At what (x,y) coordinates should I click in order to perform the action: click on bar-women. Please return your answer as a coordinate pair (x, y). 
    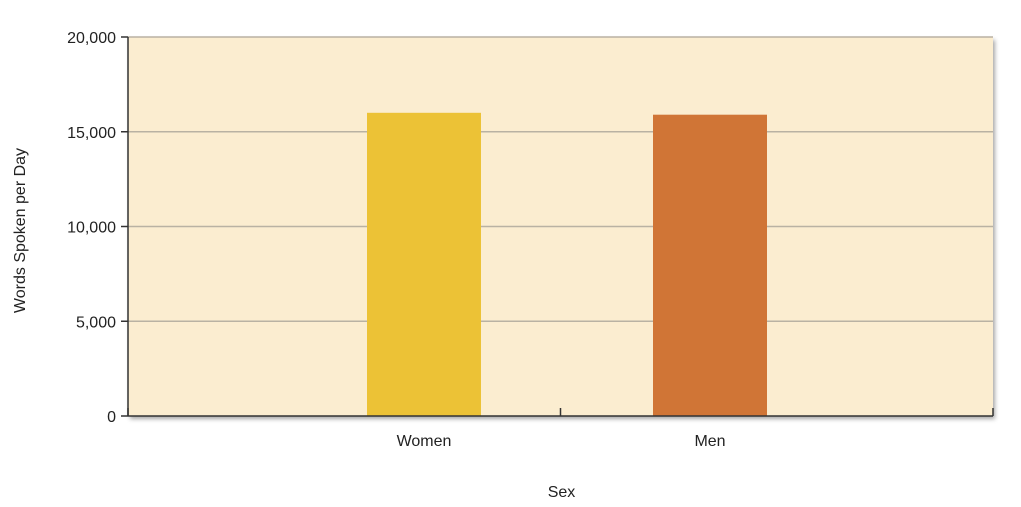
    Looking at the image, I should click on (424, 264).